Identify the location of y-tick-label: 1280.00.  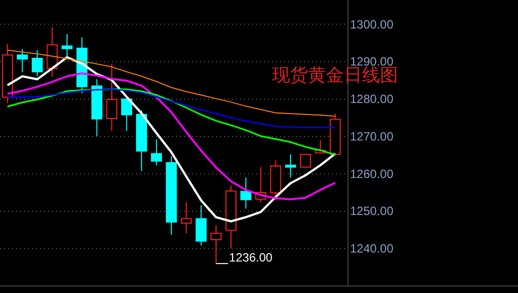
(372, 99).